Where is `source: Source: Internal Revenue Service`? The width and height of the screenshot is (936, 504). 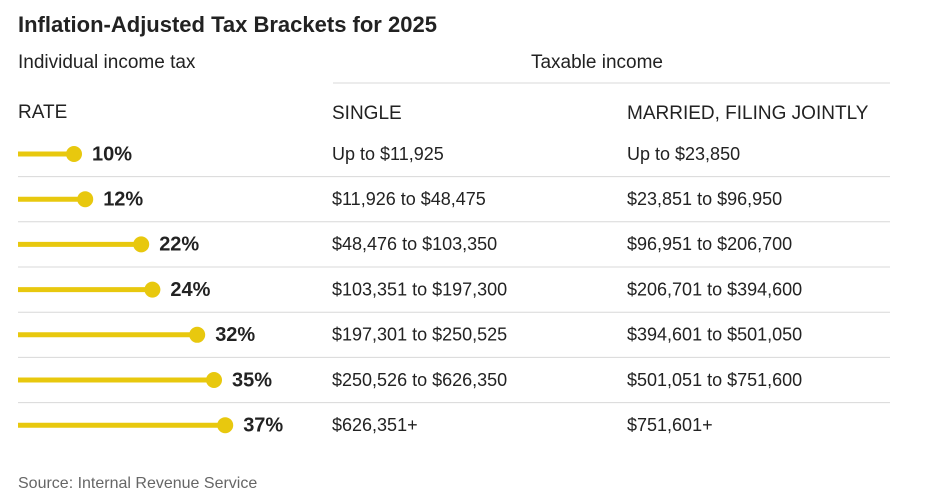 source: Source: Internal Revenue Service is located at coordinates (137, 483).